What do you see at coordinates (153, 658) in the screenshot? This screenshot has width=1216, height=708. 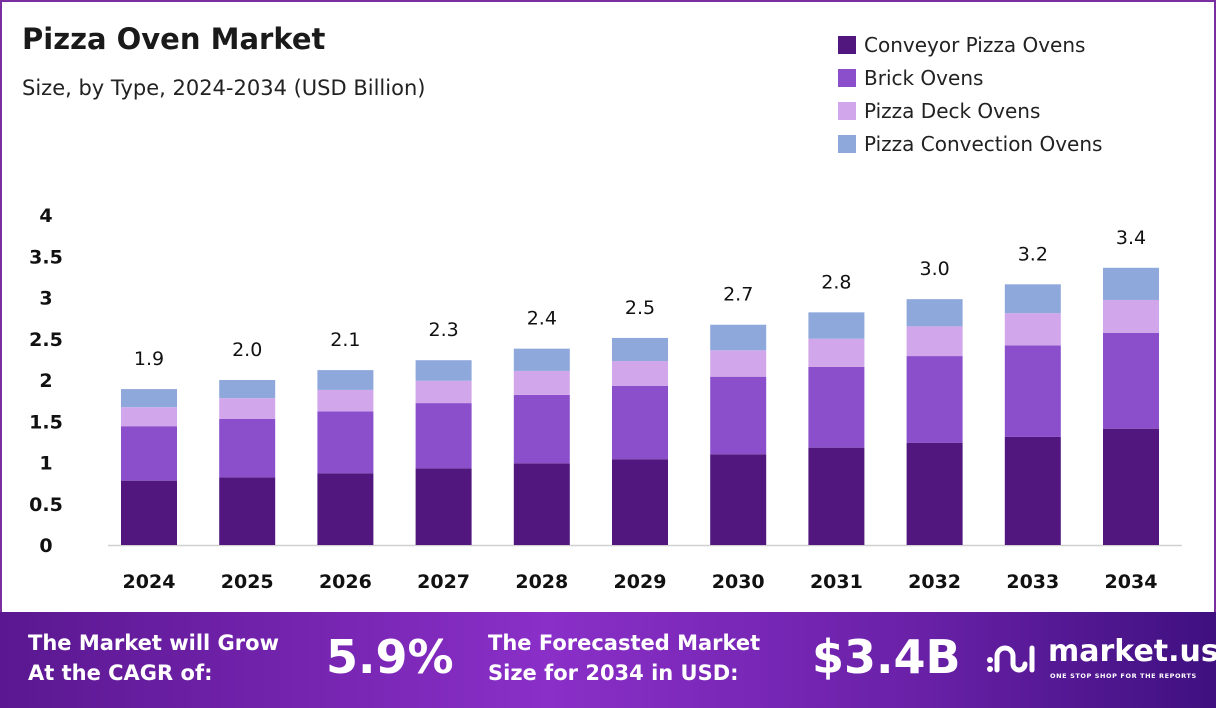 I see `cagr-label: The Market will Grow At the CAGR of:` at bounding box center [153, 658].